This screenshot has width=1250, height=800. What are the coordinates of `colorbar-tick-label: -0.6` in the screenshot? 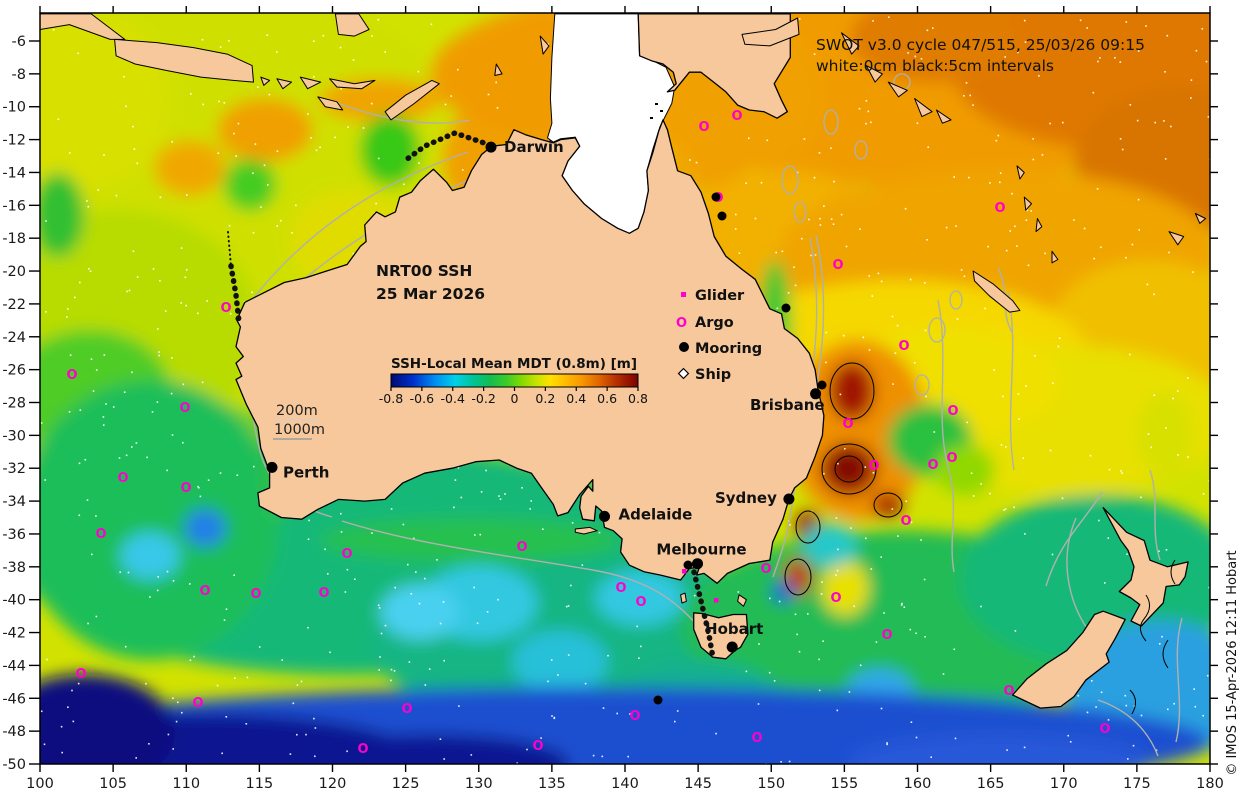 It's located at (422, 398).